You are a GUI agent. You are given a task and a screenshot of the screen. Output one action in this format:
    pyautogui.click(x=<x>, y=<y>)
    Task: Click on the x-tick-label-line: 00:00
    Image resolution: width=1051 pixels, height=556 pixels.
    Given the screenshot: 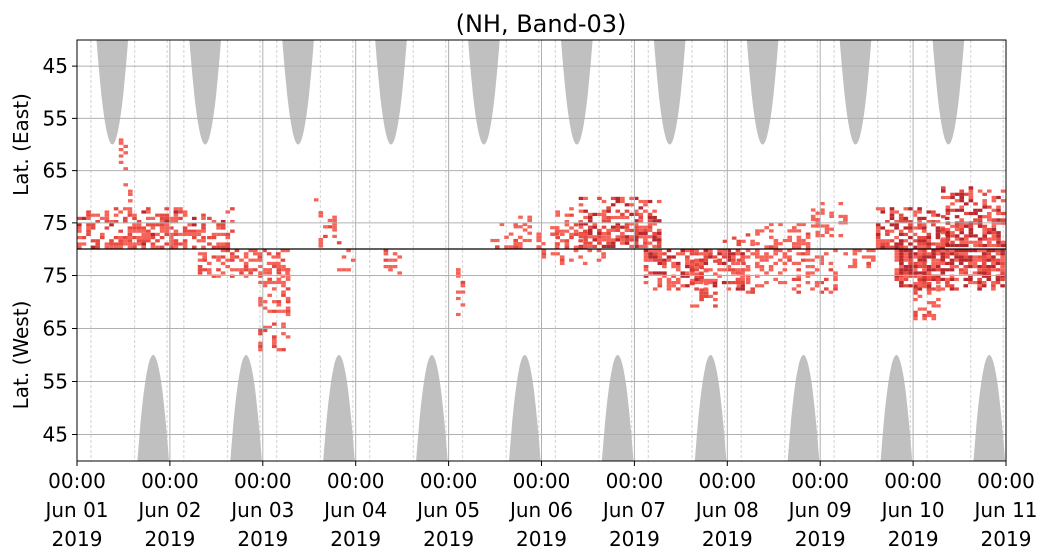 What is the action you would take?
    pyautogui.click(x=77, y=481)
    